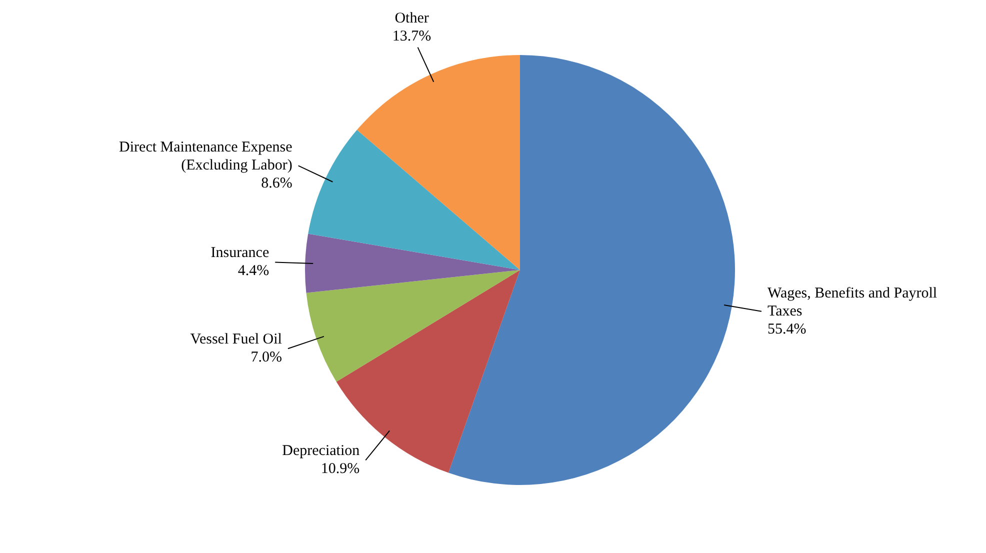 The height and width of the screenshot is (553, 986). What do you see at coordinates (411, 18) in the screenshot?
I see `slice-label: Other` at bounding box center [411, 18].